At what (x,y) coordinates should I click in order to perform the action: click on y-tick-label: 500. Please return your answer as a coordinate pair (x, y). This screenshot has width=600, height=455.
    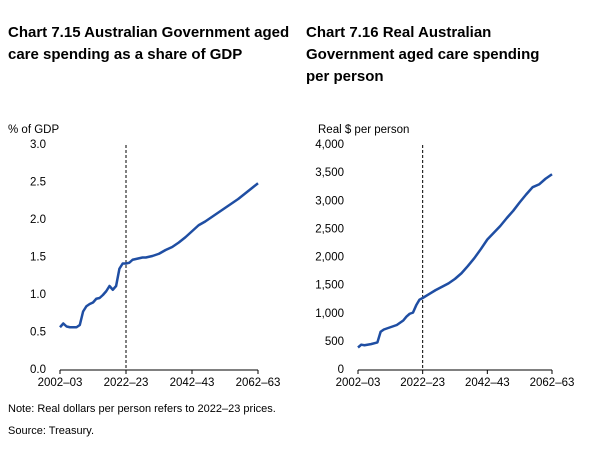
    Looking at the image, I should click on (334, 342).